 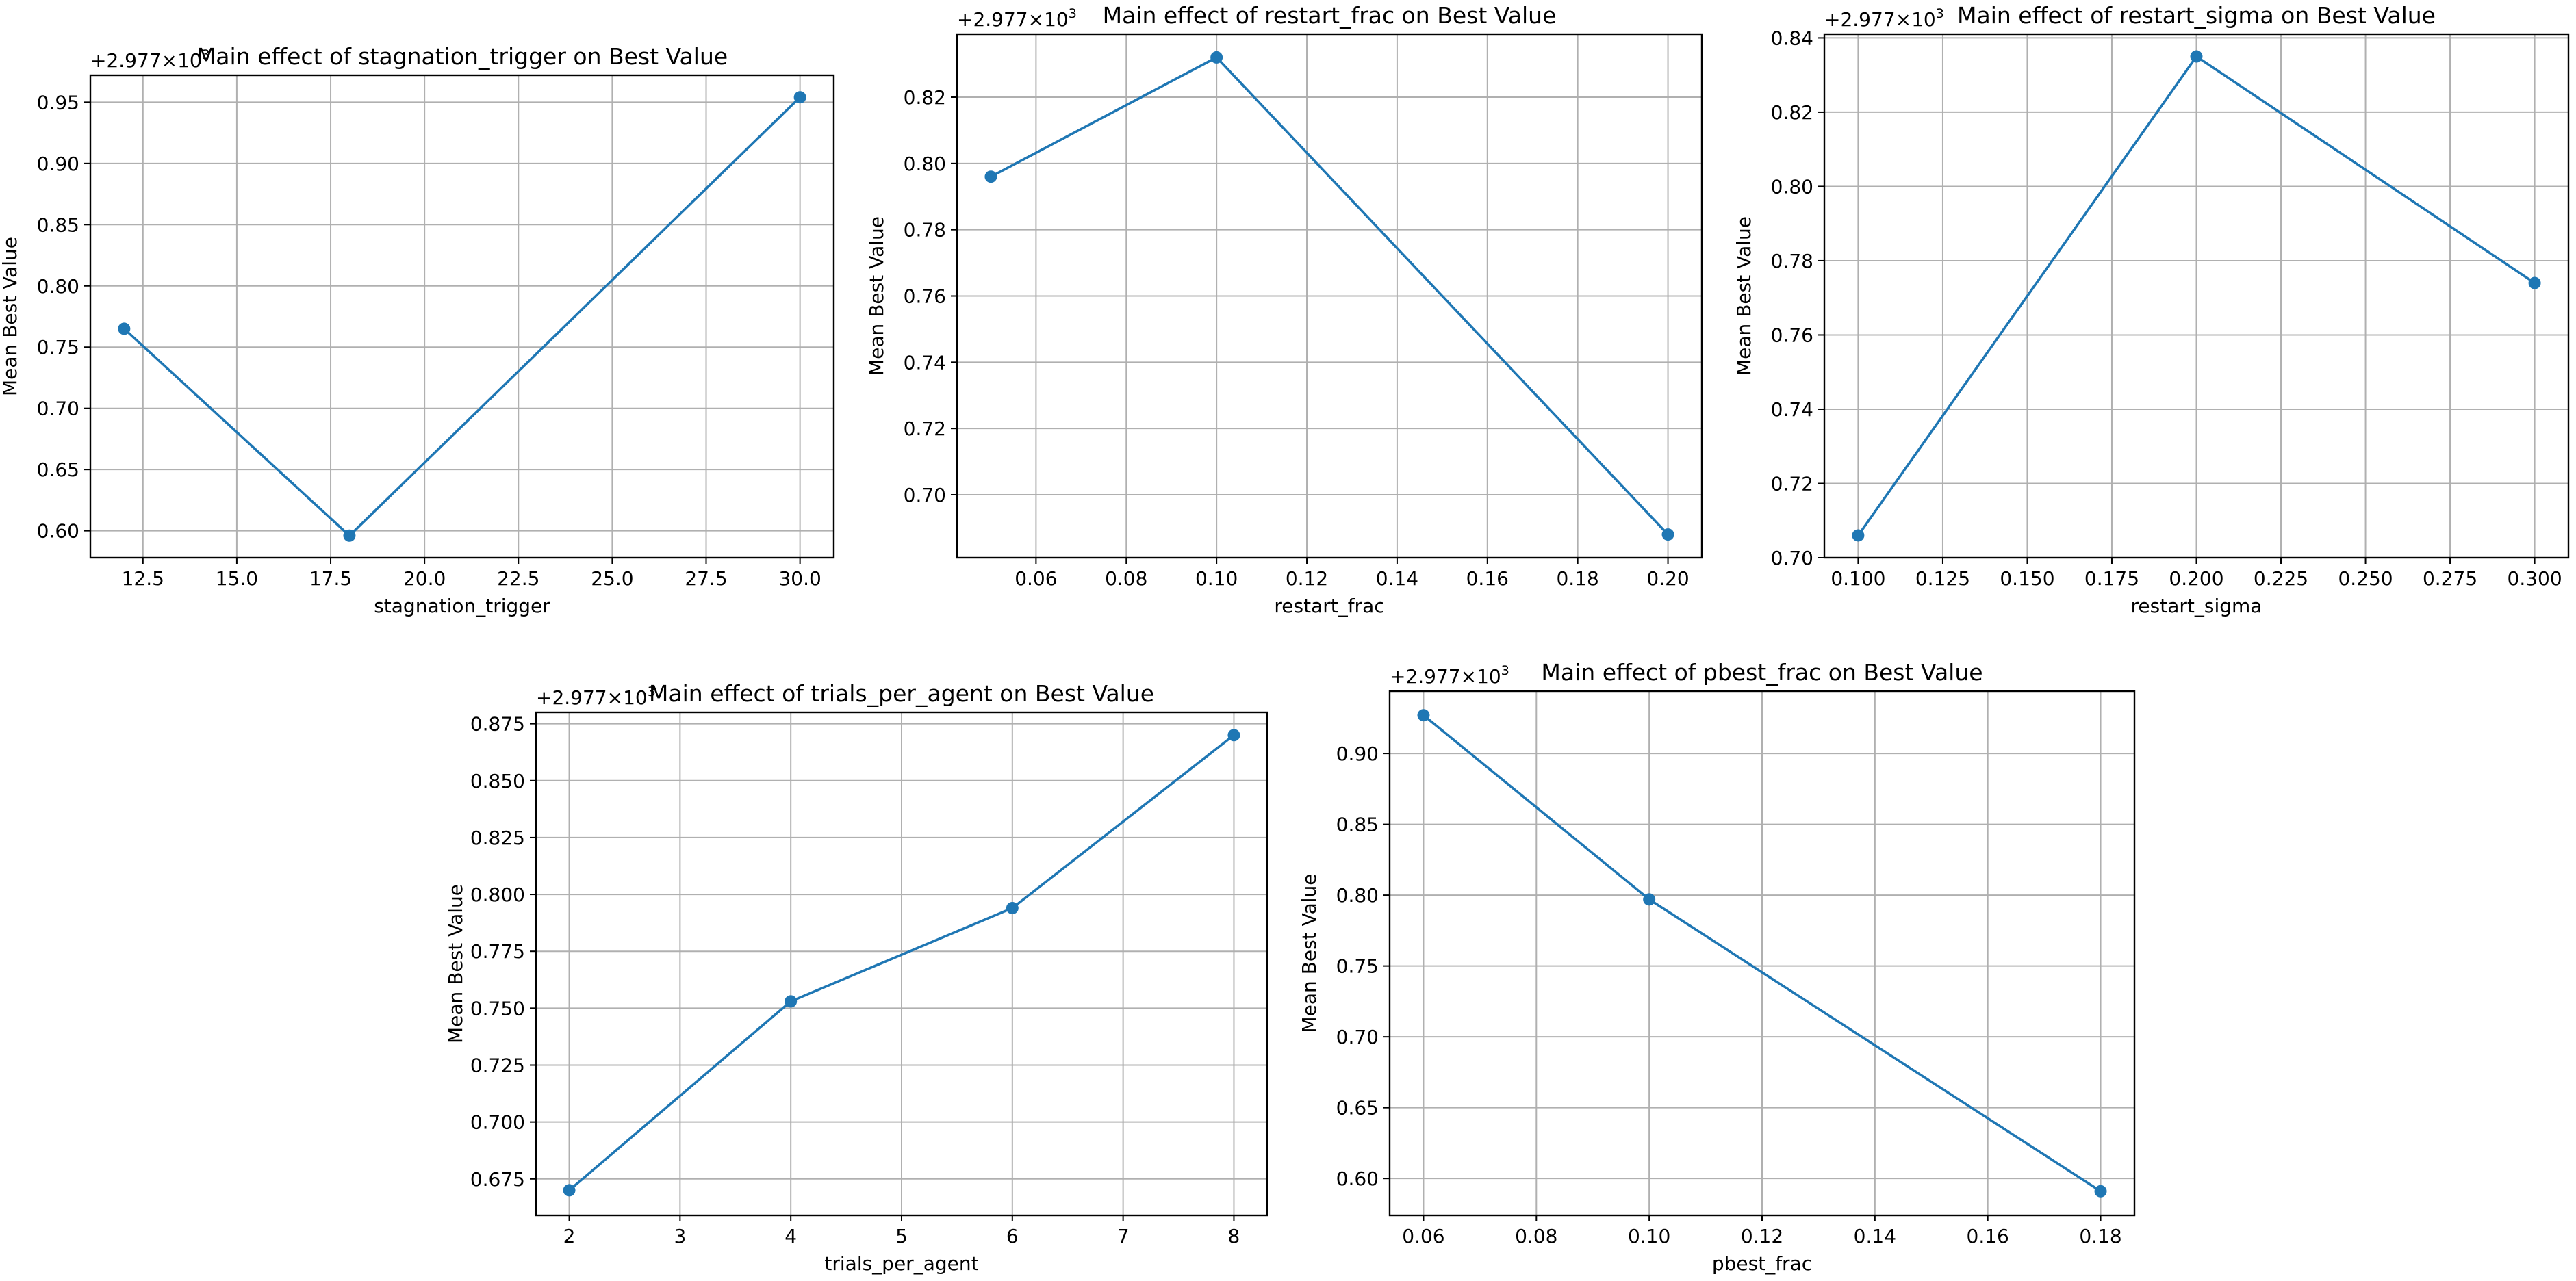 I want to click on x-tick-label: 0.175, so click(x=2111, y=578).